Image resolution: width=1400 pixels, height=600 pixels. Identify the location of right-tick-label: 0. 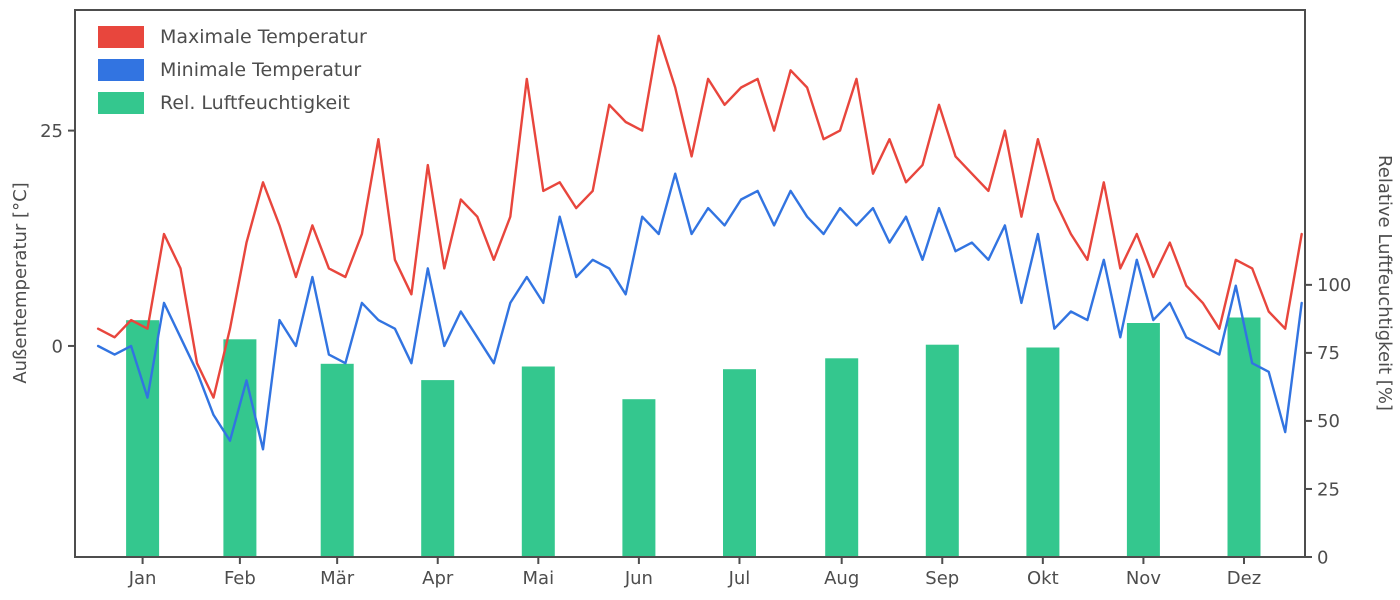
(1322, 557).